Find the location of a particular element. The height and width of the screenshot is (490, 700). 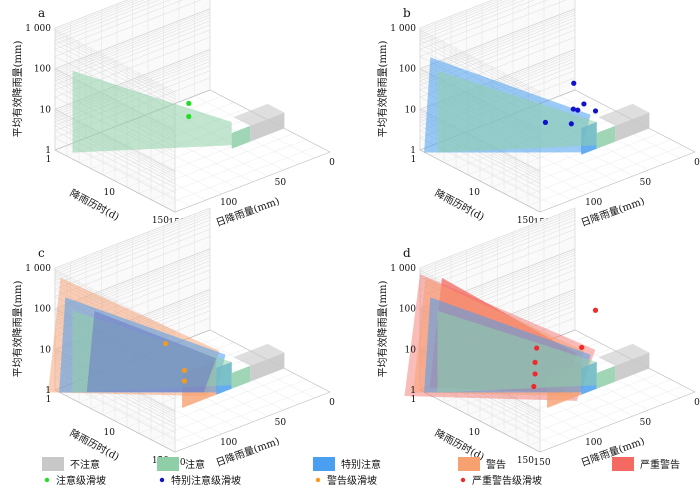

legend-label: 严重警告 is located at coordinates (660, 464).